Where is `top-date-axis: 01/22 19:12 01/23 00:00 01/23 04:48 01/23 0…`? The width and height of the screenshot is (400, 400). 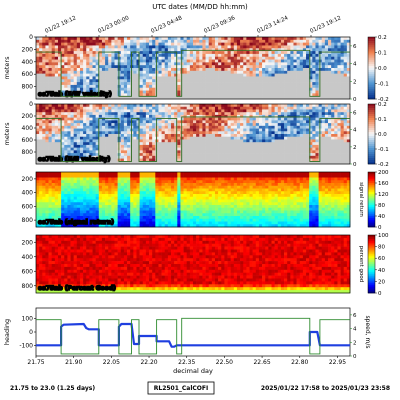
top-date-axis: 01/22 19:12 01/23 00:00 01/23 04:48 01/23 0… is located at coordinates (193, 26).